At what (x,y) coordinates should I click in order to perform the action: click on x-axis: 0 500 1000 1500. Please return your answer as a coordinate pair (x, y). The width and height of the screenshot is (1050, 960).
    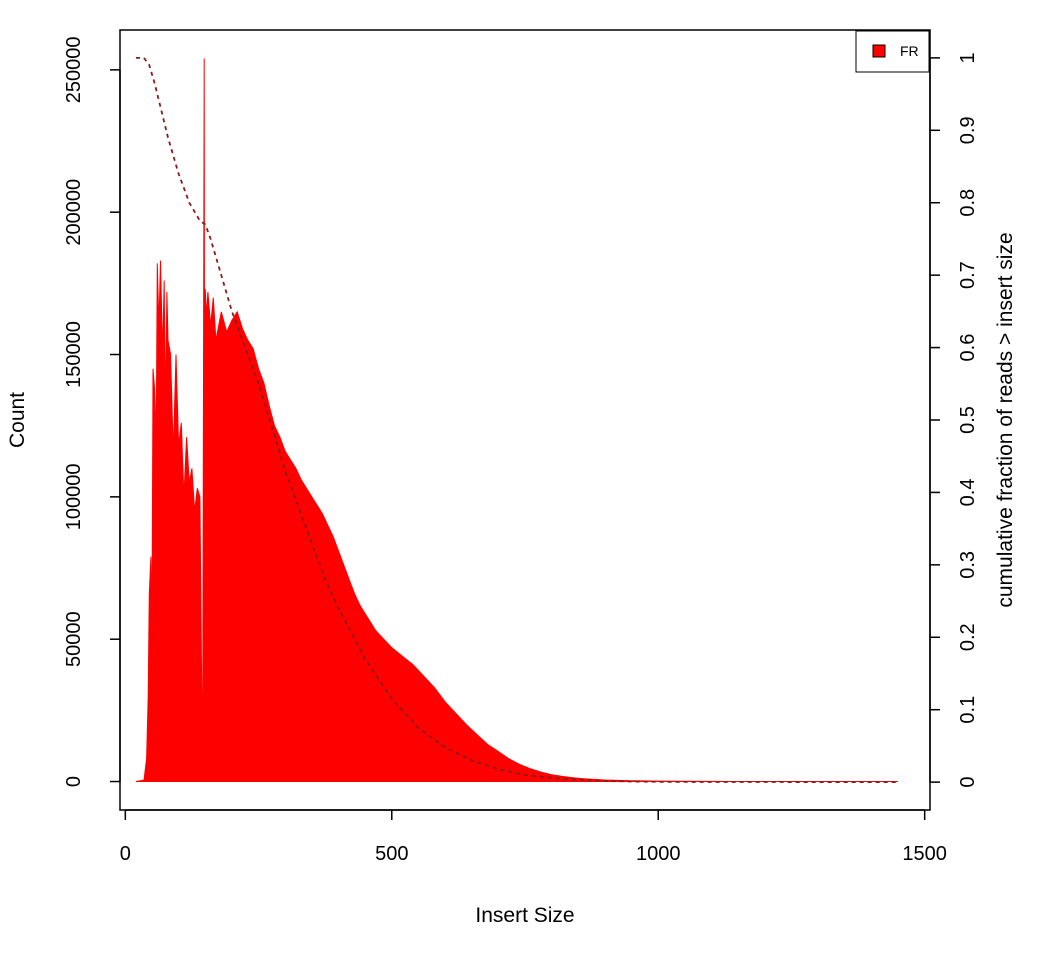
    Looking at the image, I should click on (533, 837).